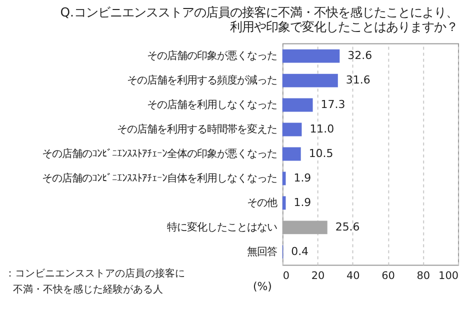  I want to click on x-tick-label: 40, so click(353, 276).